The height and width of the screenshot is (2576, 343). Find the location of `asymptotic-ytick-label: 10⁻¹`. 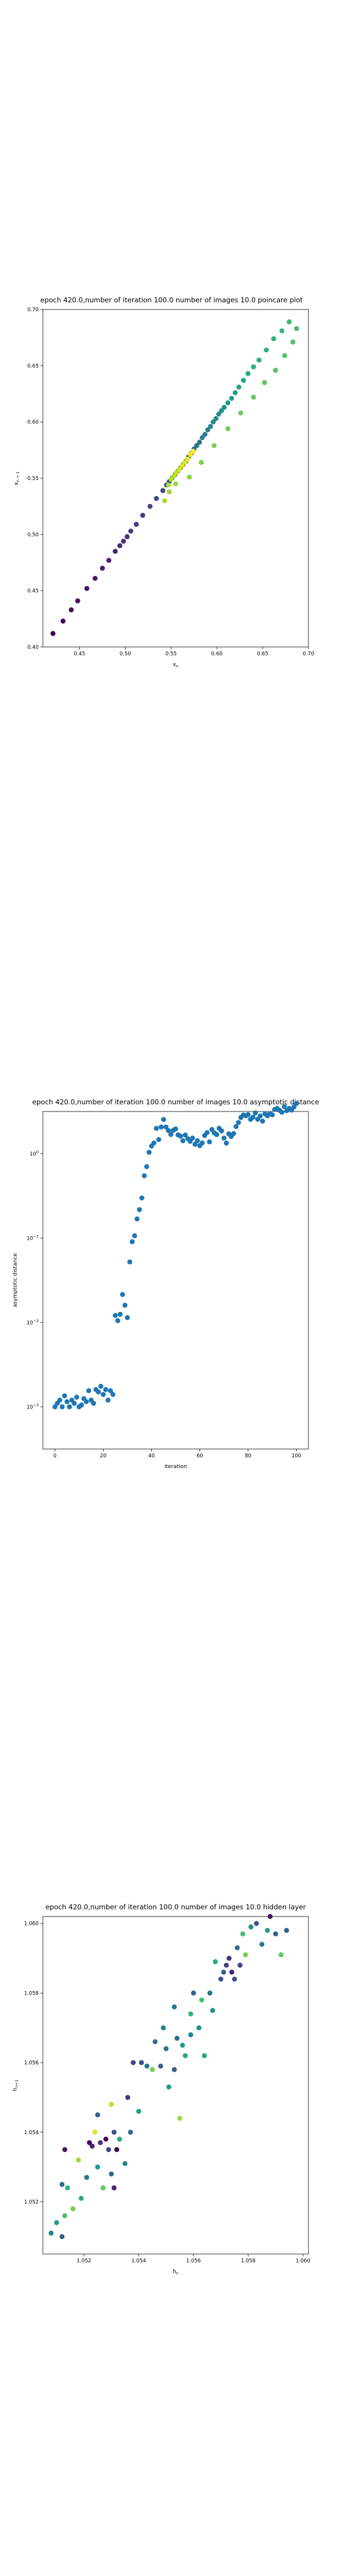

asymptotic-ytick-label: 10⁻¹ is located at coordinates (33, 1238).